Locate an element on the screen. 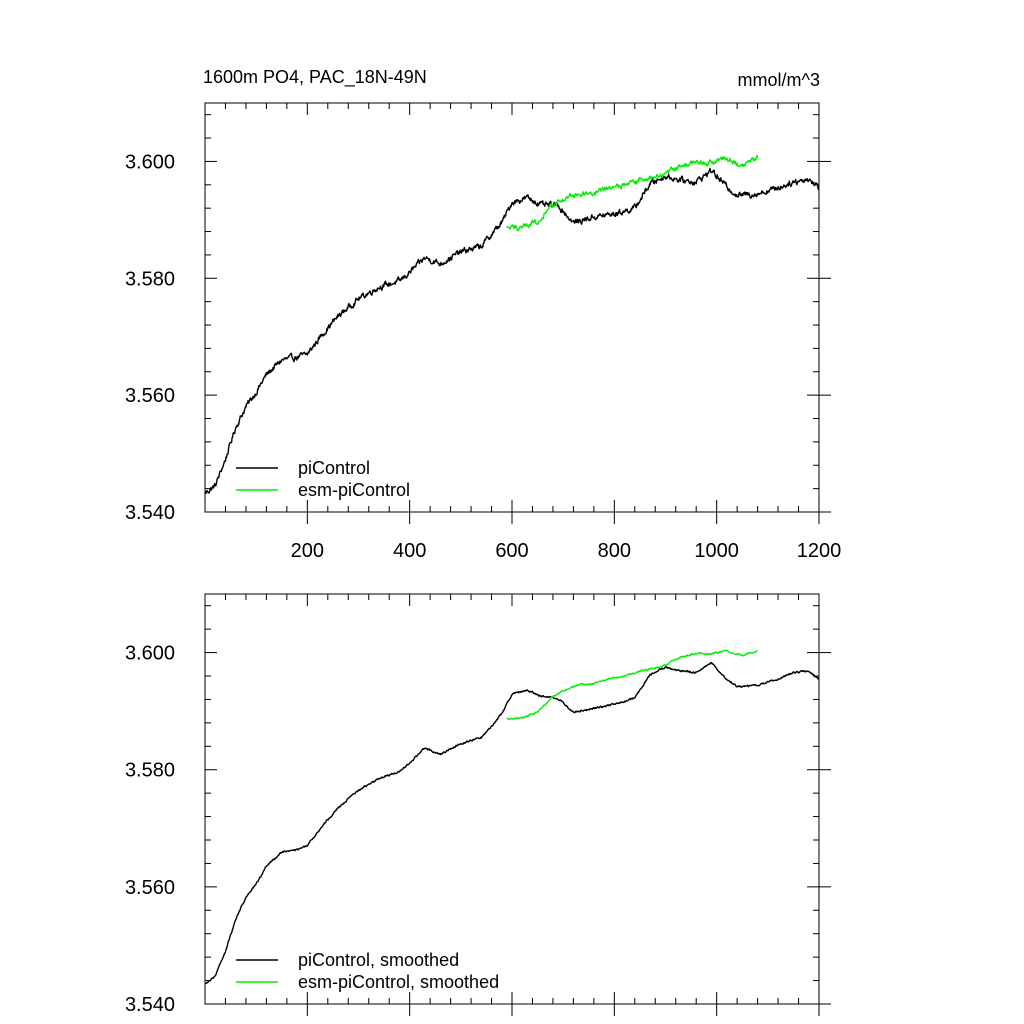  legend-label: piControl, smoothed is located at coordinates (378, 960).